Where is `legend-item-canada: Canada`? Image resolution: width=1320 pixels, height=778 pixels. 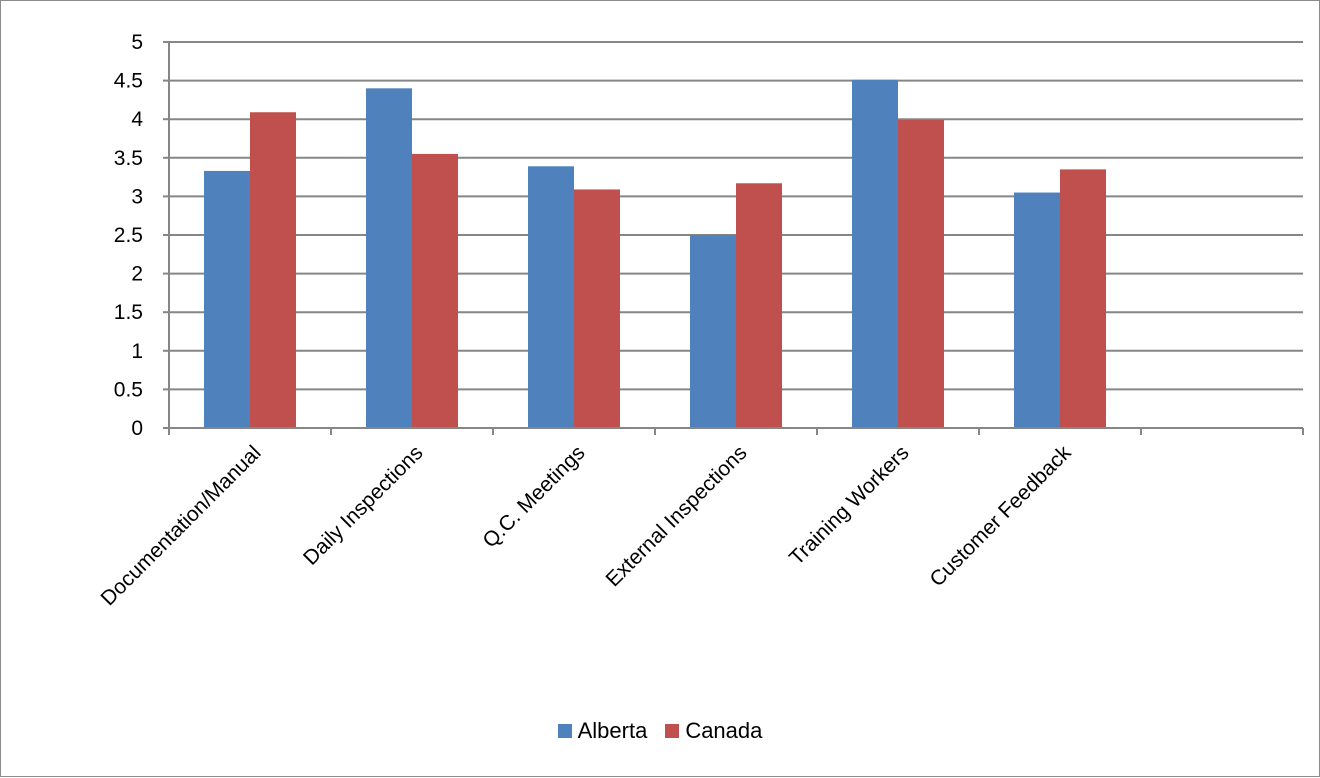 legend-item-canada: Canada is located at coordinates (713, 731).